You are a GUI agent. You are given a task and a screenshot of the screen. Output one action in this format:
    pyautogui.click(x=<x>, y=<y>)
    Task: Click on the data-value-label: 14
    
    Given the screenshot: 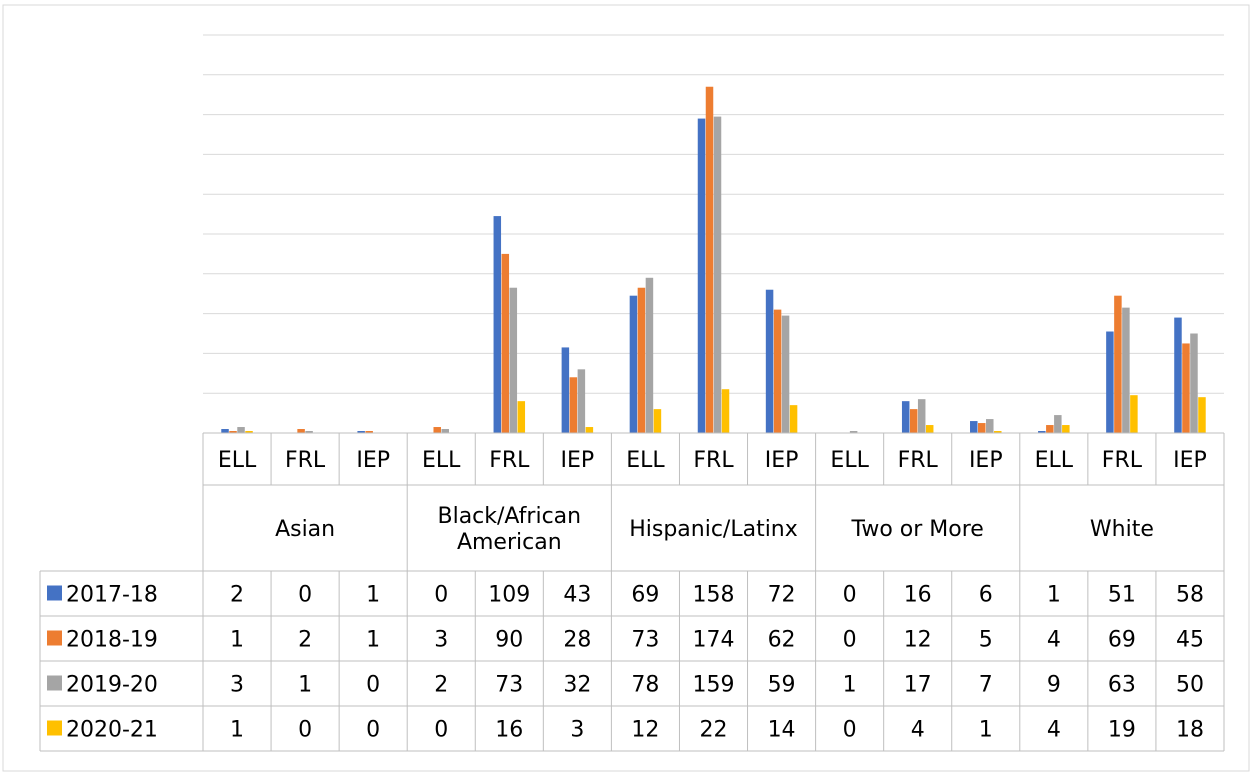 What is the action you would take?
    pyautogui.click(x=782, y=730)
    